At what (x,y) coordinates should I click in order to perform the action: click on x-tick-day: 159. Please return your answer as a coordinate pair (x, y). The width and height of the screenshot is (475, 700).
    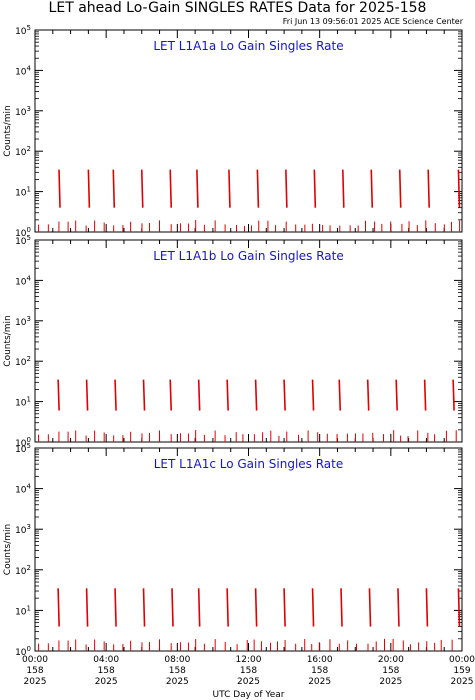
    Looking at the image, I should click on (461, 671).